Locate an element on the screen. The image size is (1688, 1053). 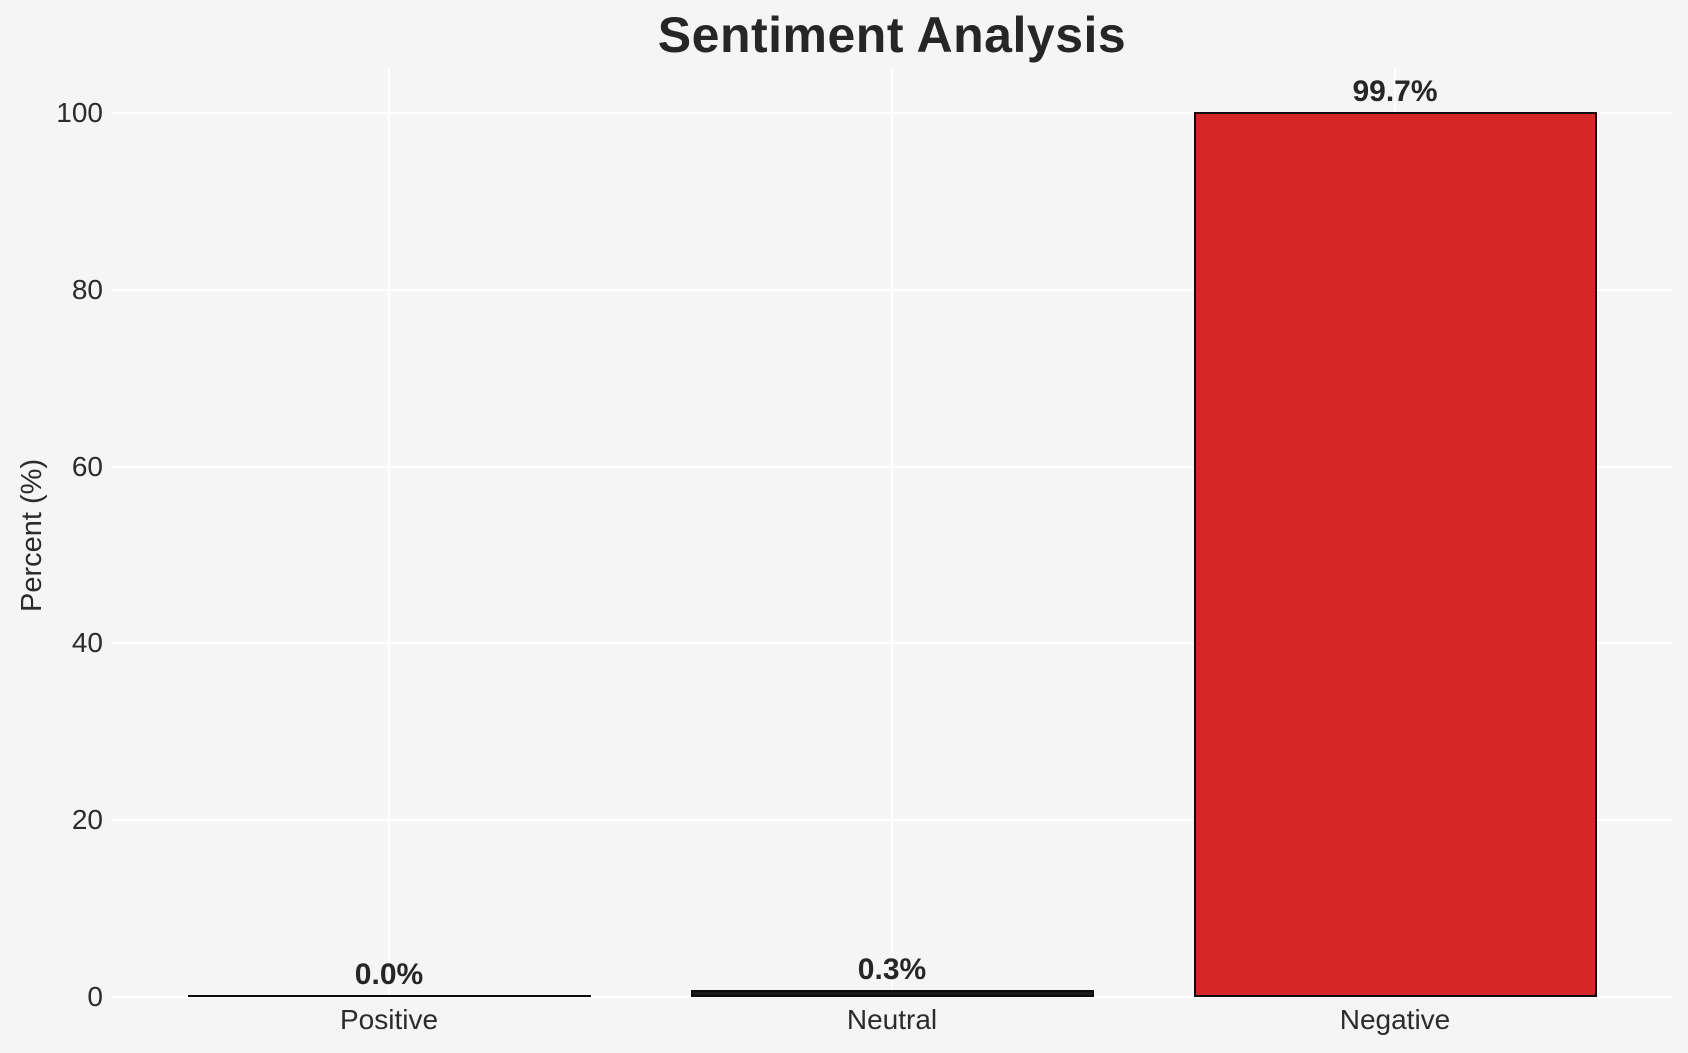
y-tick-label: 20 is located at coordinates (87, 820).